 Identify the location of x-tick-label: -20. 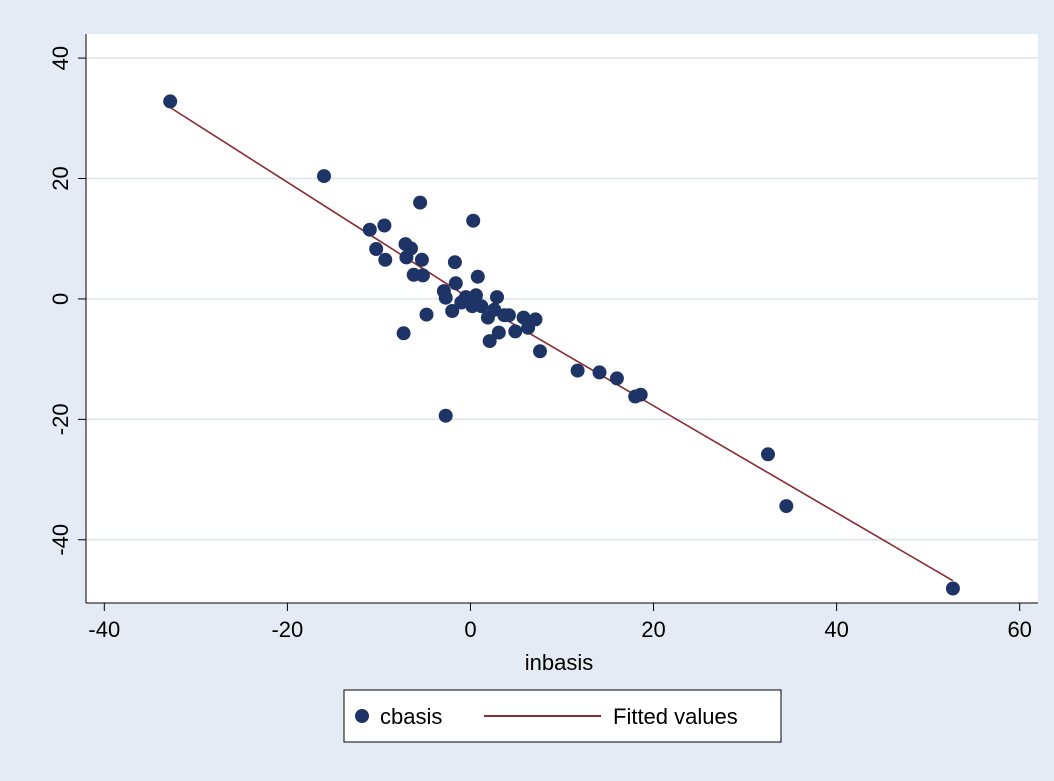
(287, 629).